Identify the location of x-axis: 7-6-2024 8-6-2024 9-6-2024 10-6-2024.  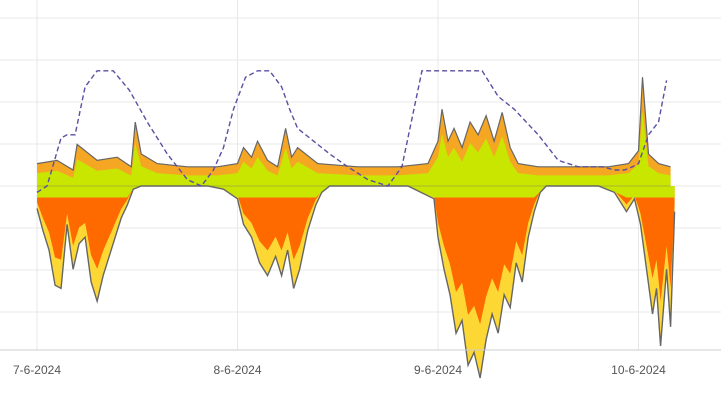
(360, 363).